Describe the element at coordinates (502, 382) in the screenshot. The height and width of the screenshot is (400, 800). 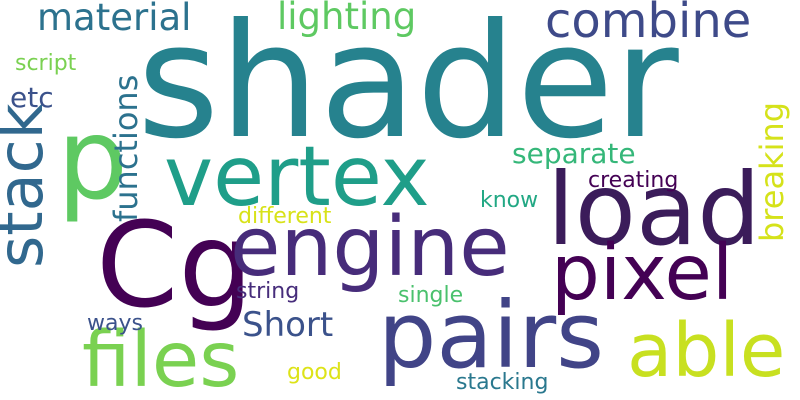
I see `word-stacking: stacking` at that location.